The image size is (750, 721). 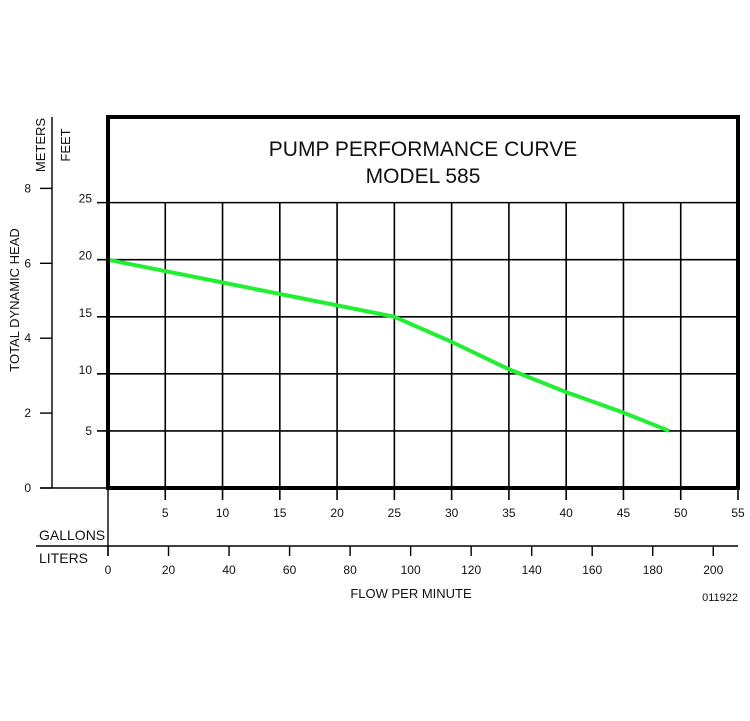 I want to click on tick-label-feet: 20, so click(x=86, y=256).